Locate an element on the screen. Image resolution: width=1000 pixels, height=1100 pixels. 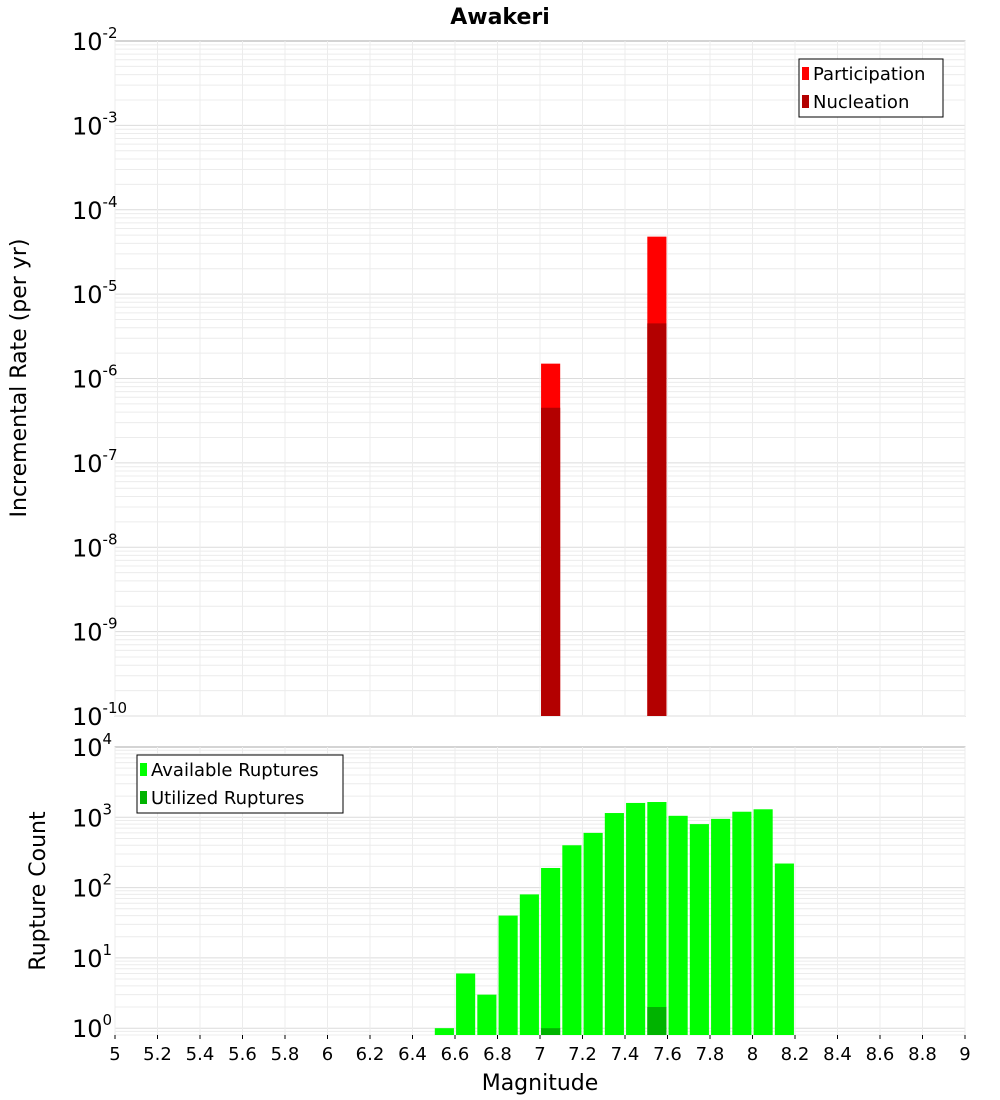
y-tick-exponent: 0 is located at coordinates (108, 1020).